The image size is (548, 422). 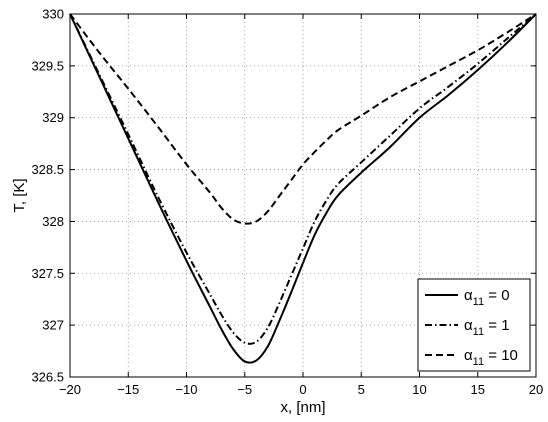 What do you see at coordinates (47, 377) in the screenshot?
I see `y-tick-label: 326.5` at bounding box center [47, 377].